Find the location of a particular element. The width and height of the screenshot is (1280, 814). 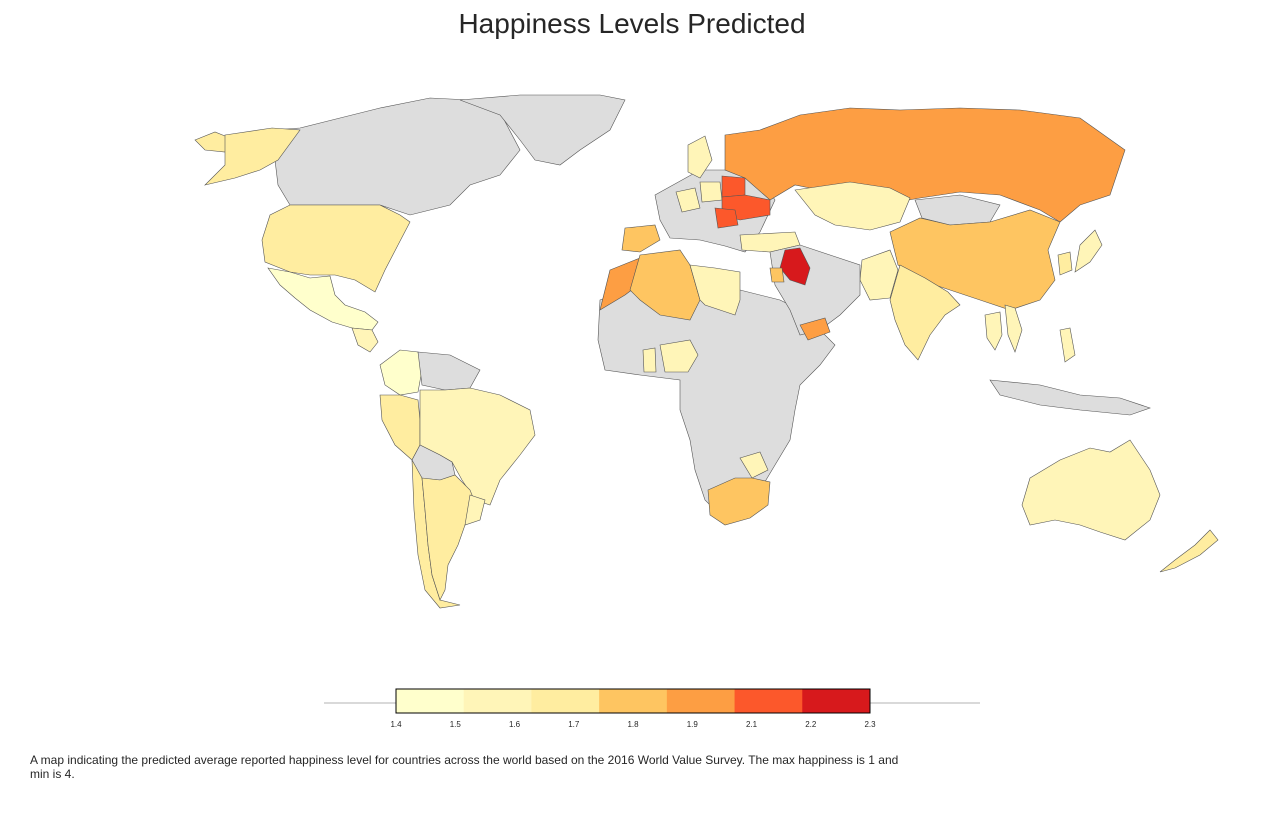

region-africa is located at coordinates (716, 400).